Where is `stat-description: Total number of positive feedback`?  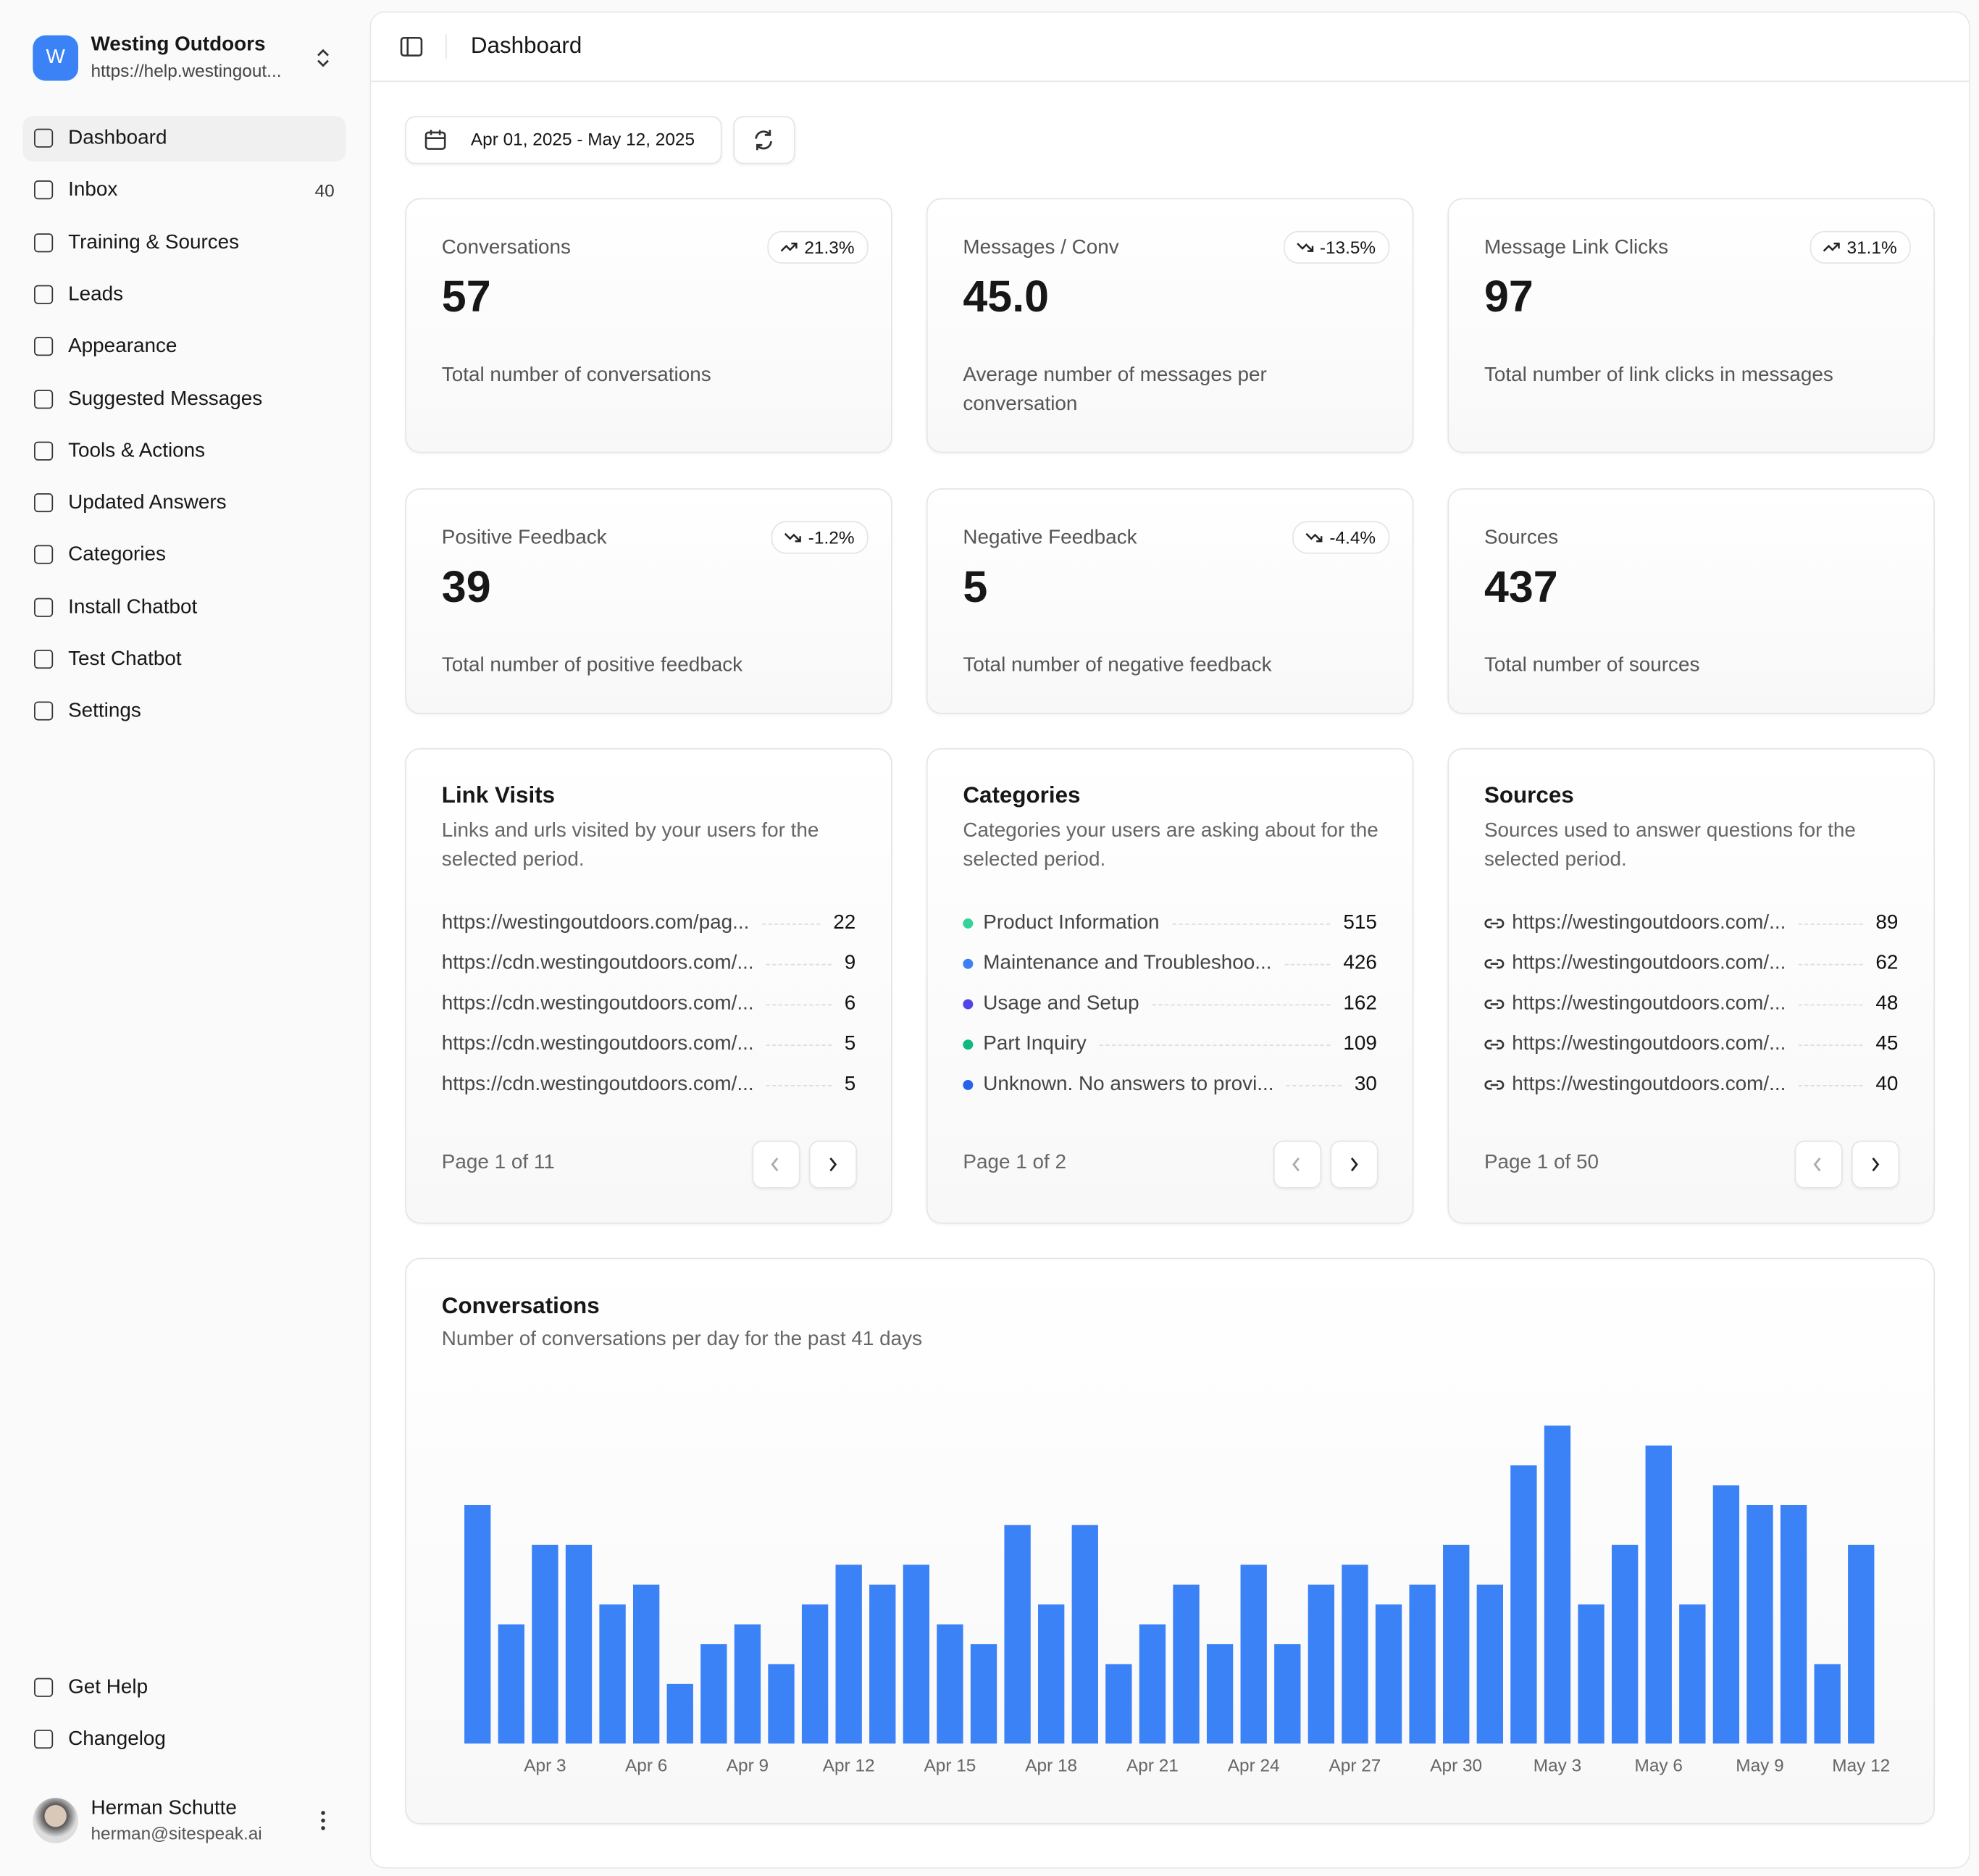
stat-description: Total number of positive feedback is located at coordinates (592, 665).